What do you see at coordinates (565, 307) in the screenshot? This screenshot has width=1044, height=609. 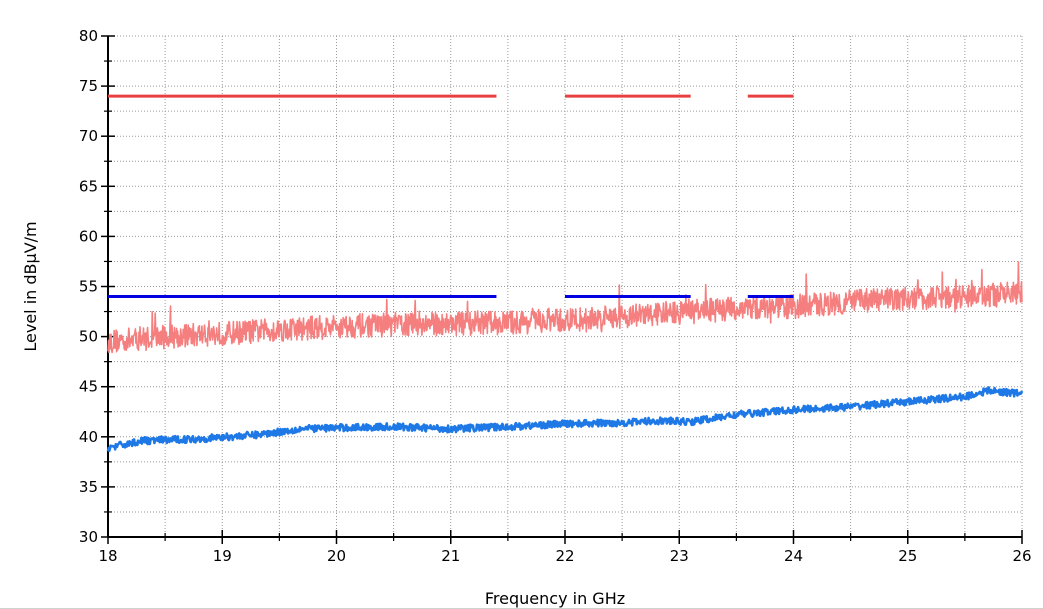 I see `peak-trace` at bounding box center [565, 307].